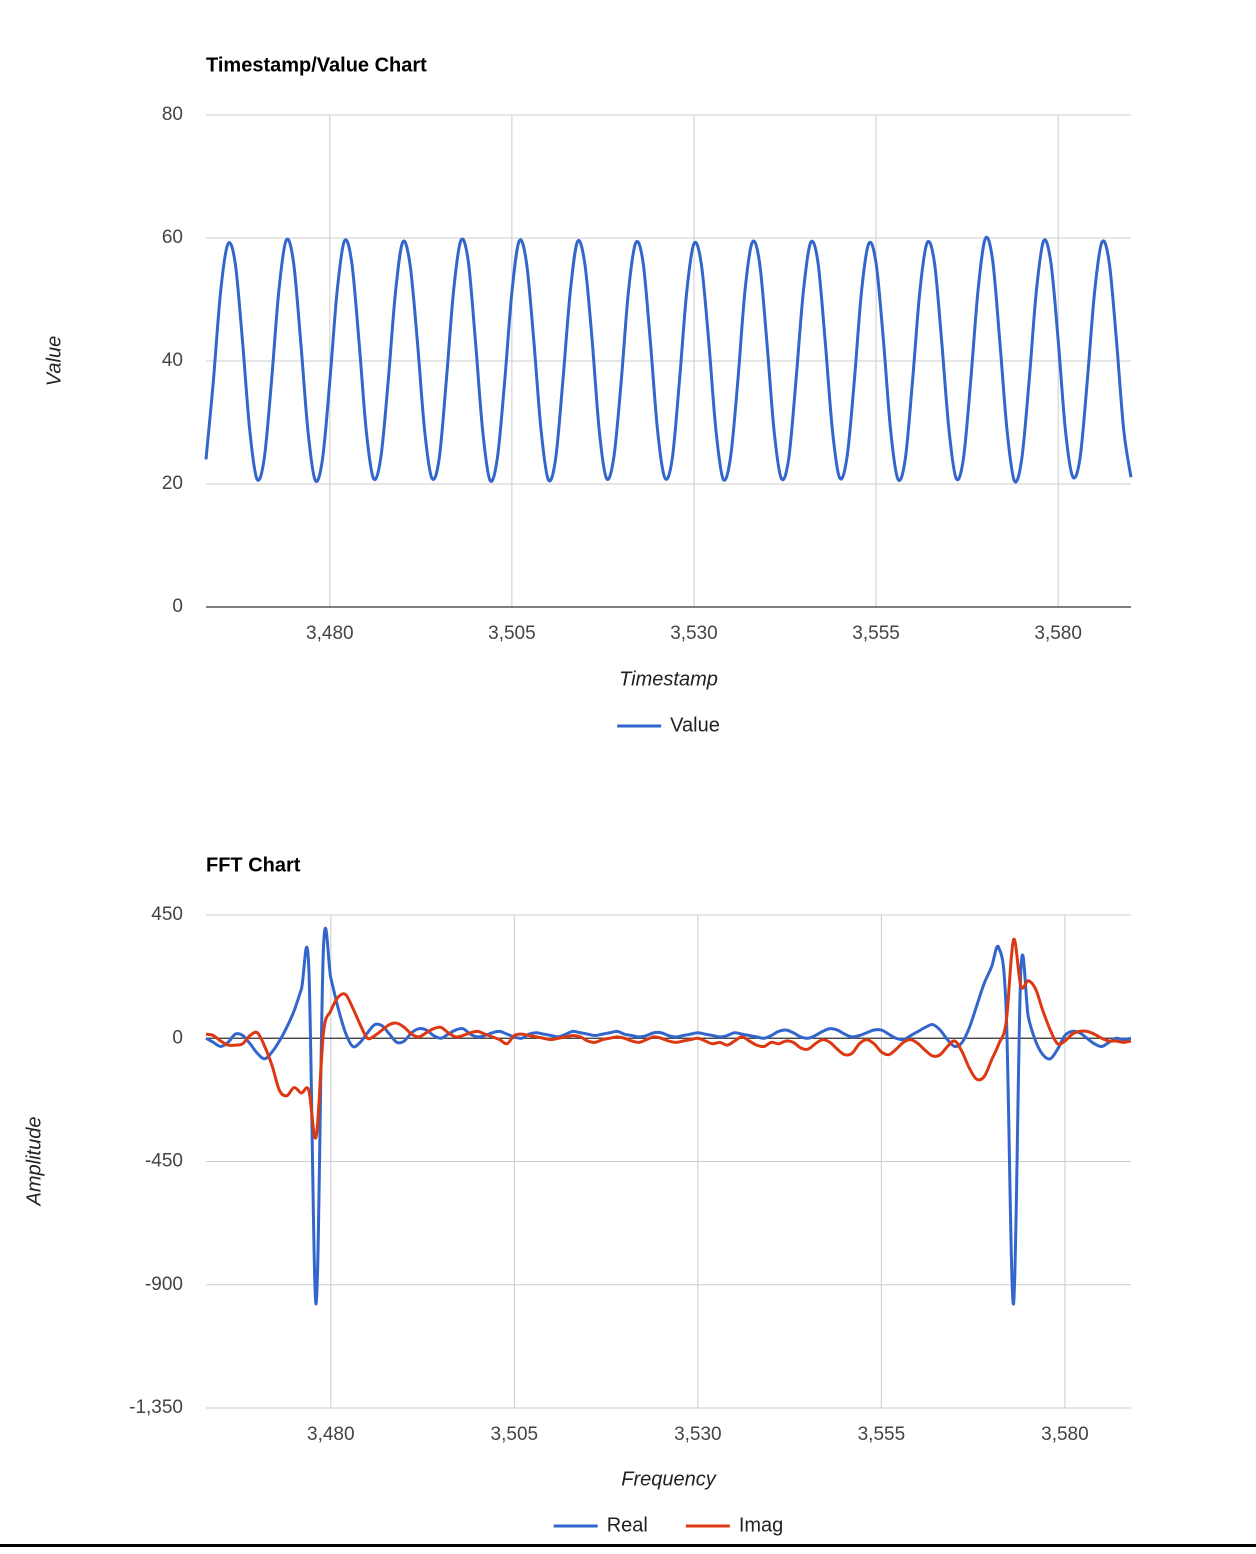 This screenshot has width=1256, height=1554. What do you see at coordinates (627, 1525) in the screenshot?
I see `legend-label: Real` at bounding box center [627, 1525].